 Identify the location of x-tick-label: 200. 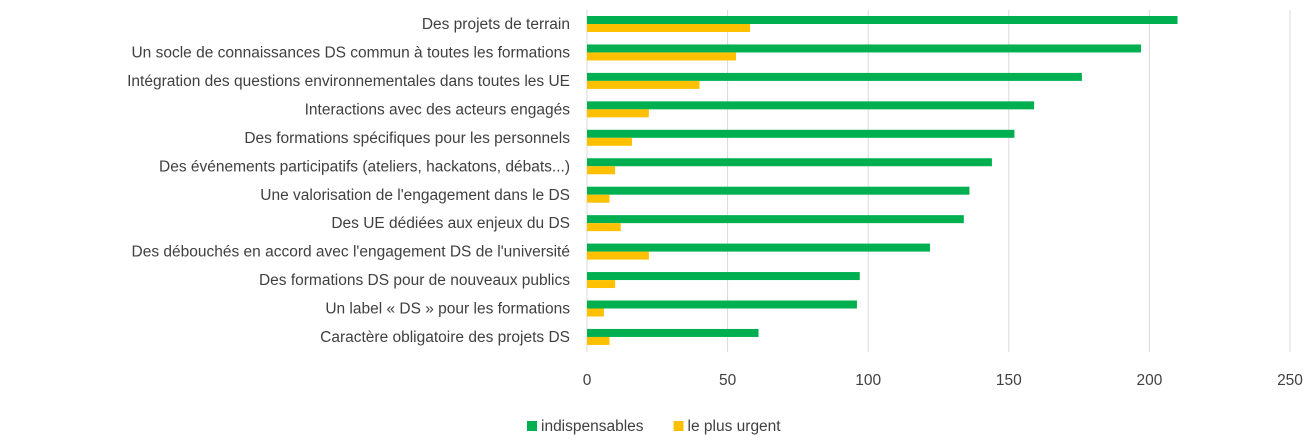
(1149, 380).